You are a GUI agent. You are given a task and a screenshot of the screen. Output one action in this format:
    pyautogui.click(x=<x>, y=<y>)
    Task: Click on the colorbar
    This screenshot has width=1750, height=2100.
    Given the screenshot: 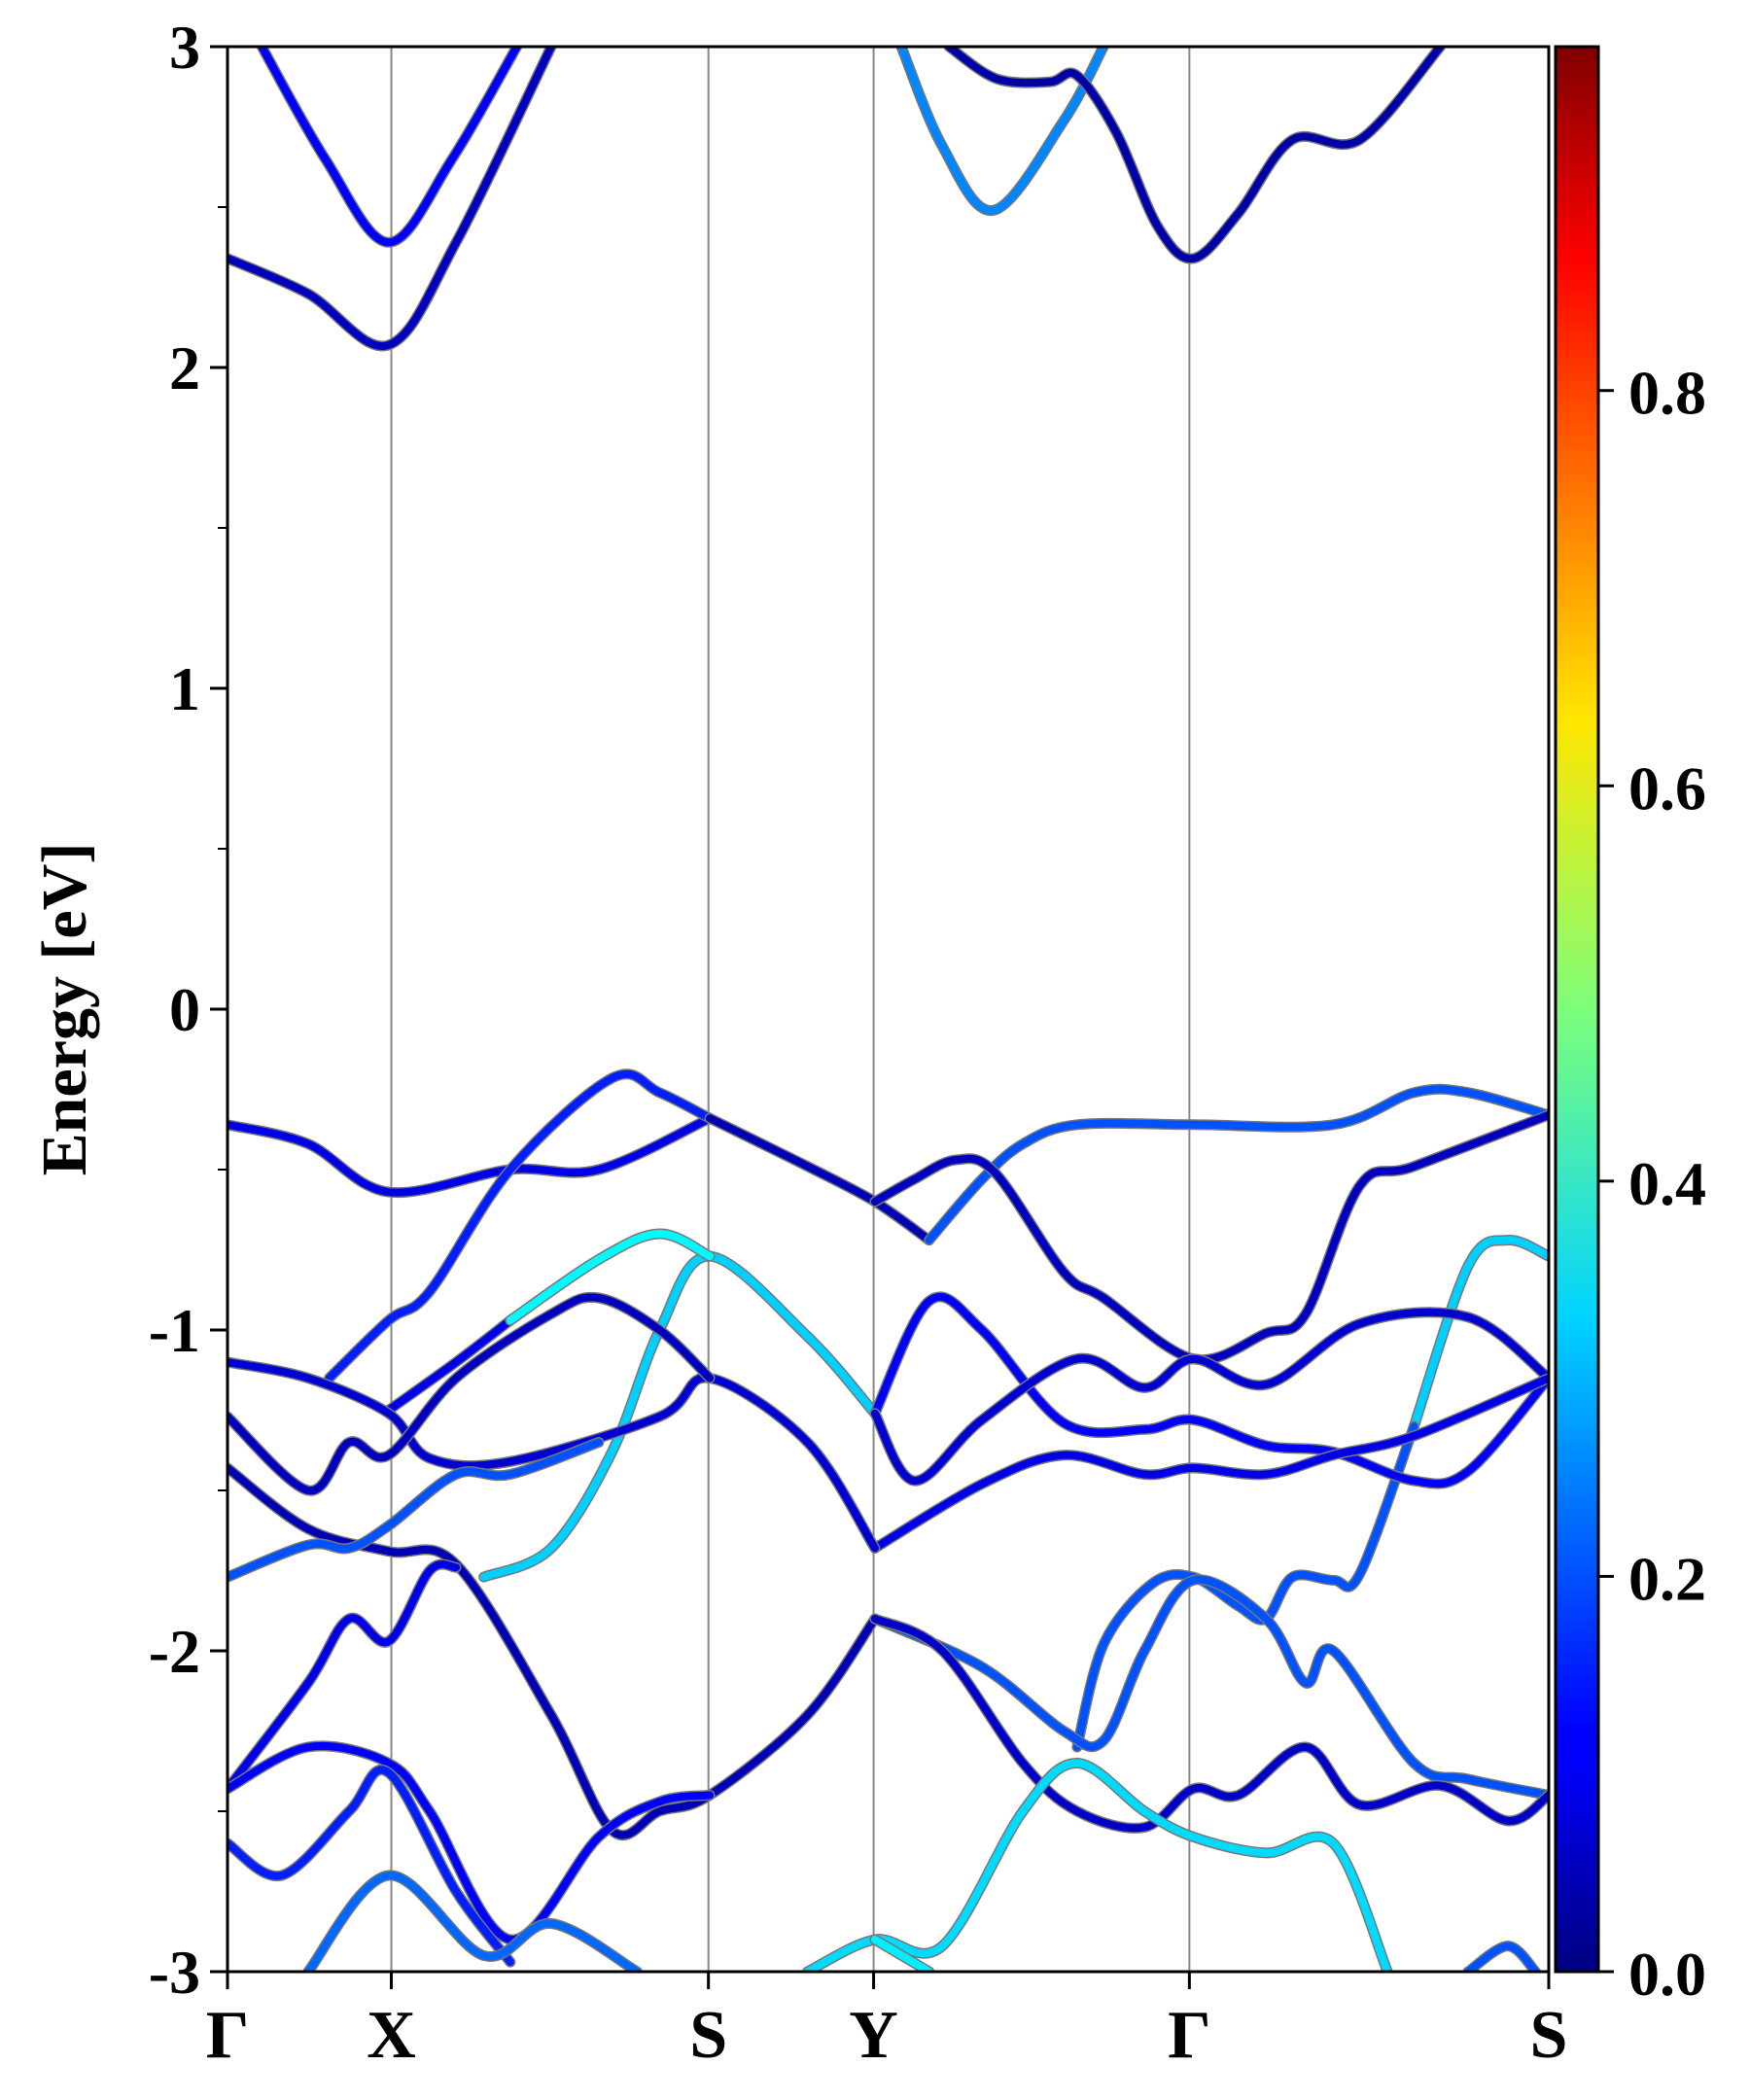 What is the action you would take?
    pyautogui.click(x=1577, y=1009)
    